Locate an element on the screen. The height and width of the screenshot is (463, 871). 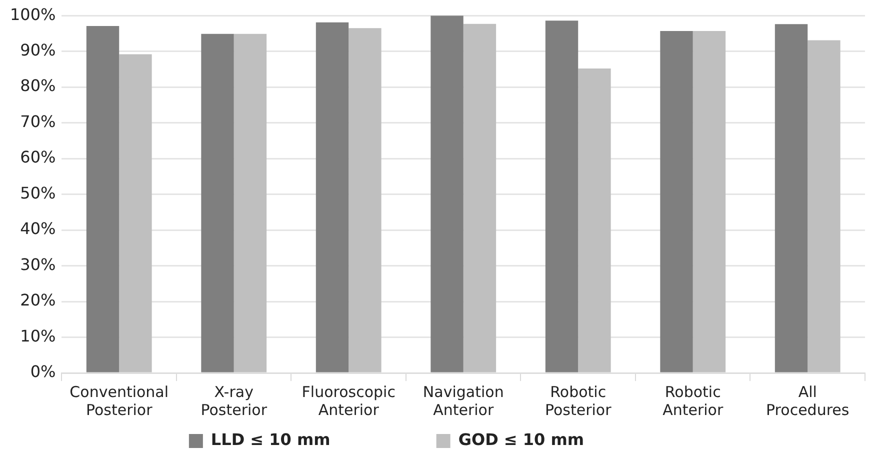
y-tick-label: 100% is located at coordinates (33, 14).